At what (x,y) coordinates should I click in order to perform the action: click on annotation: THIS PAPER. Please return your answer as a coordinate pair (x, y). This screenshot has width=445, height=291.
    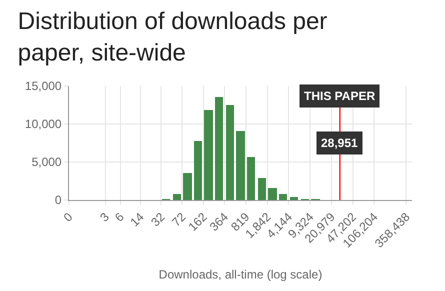
    Looking at the image, I should click on (340, 96).